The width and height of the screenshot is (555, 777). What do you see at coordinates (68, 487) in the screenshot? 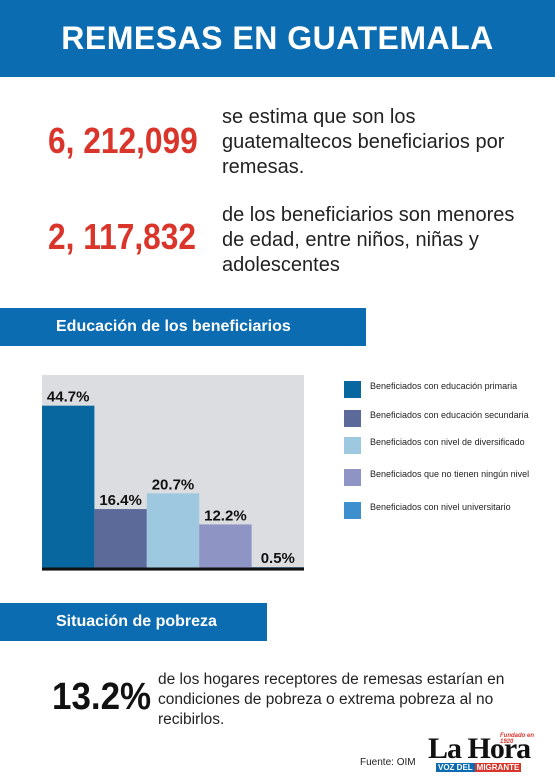
I see `bar-primaria` at bounding box center [68, 487].